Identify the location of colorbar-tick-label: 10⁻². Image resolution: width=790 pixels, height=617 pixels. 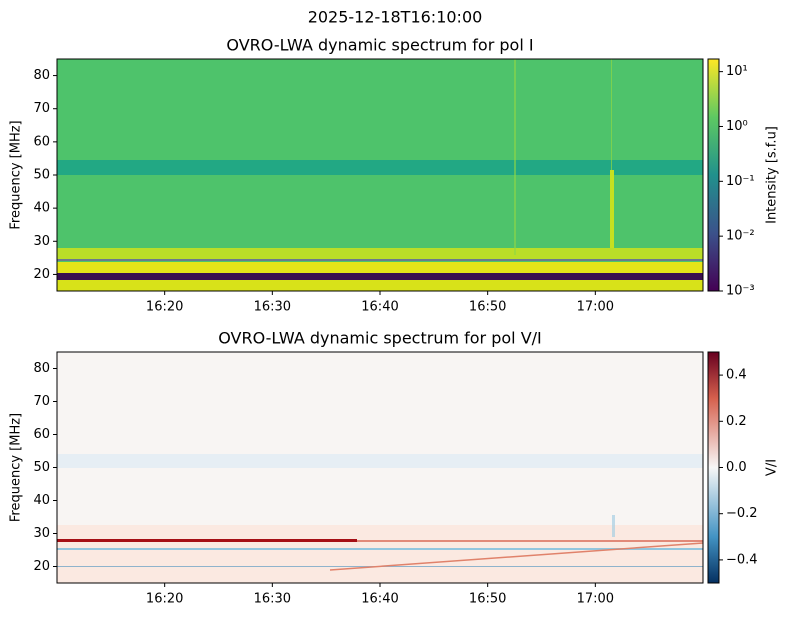
(740, 236).